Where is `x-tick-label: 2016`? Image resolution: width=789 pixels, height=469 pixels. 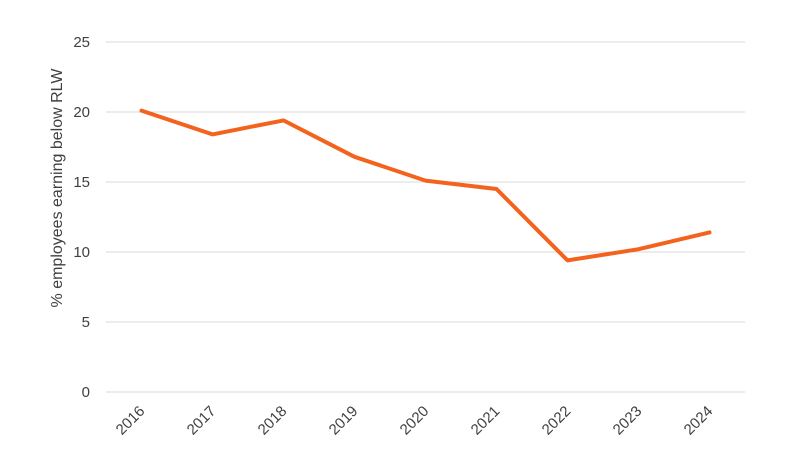
x-tick-label: 2016 is located at coordinates (131, 421).